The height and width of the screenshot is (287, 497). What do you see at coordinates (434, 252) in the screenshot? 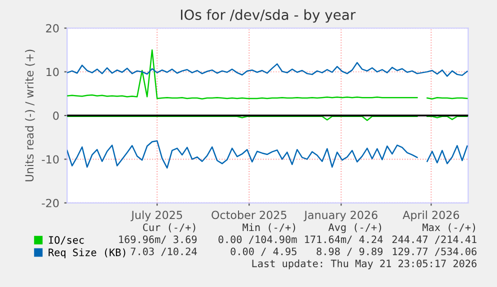
I see `text: 129.77 /534.06` at bounding box center [434, 252].